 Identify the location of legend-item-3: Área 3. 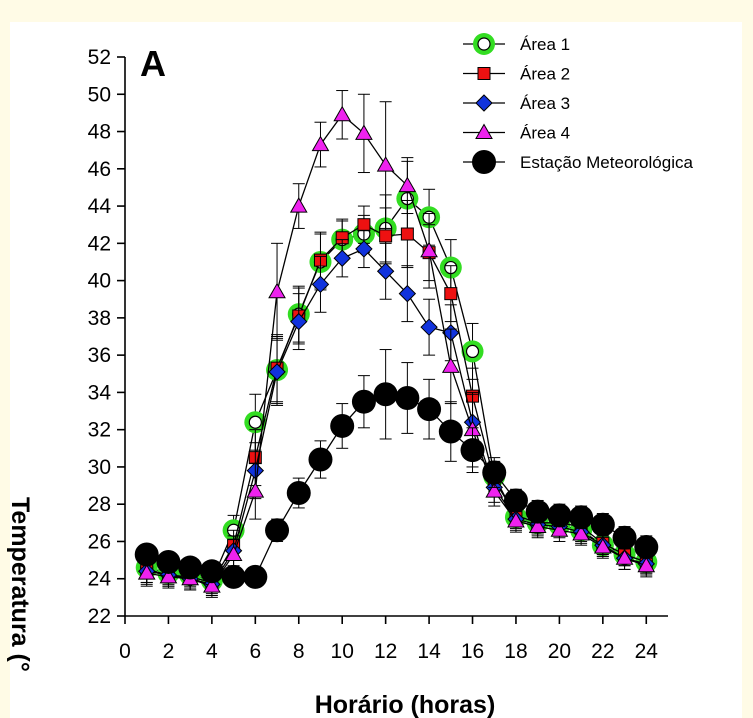
(516, 103).